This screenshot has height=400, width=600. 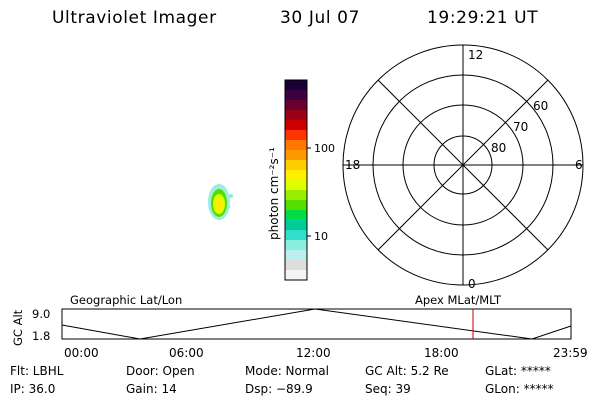 I want to click on colorbar, so click(x=296, y=180).